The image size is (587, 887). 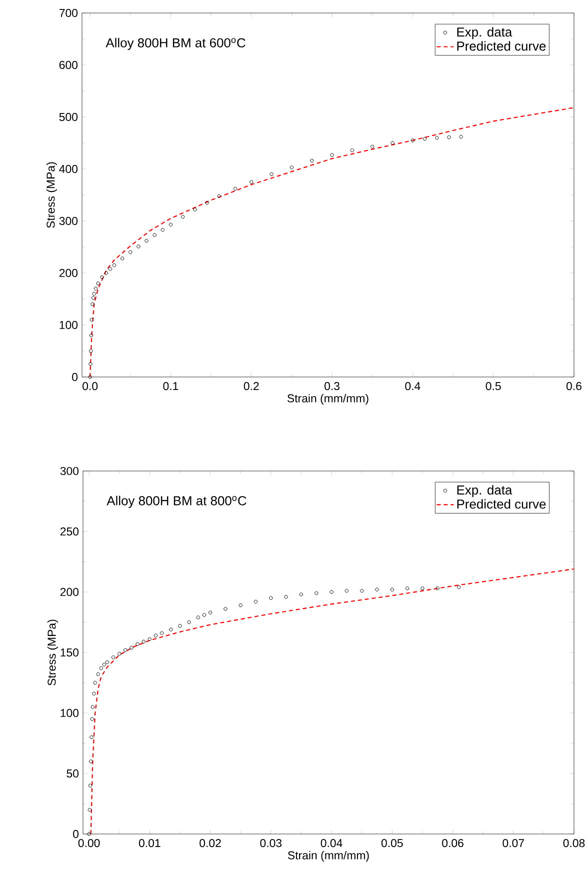 What do you see at coordinates (251, 386) in the screenshot?
I see `x-tick-label: 0.2` at bounding box center [251, 386].